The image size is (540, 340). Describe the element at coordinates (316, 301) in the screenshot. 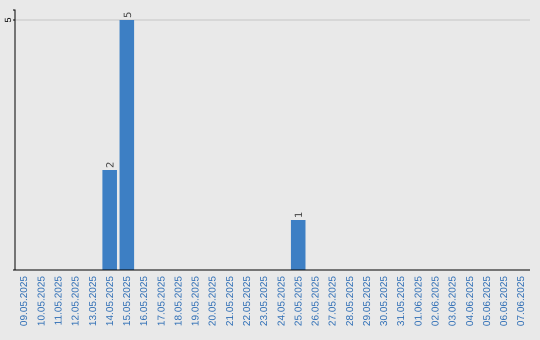

I see `x-tick-label: 26.05.2025` at that location.